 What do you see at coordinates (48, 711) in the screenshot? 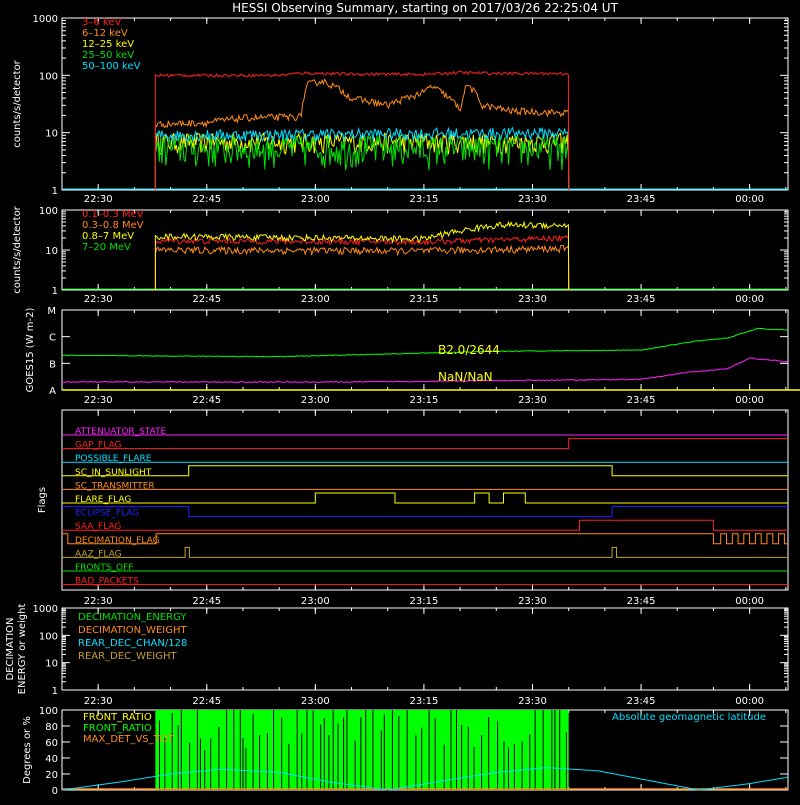
I see `y-tick-label: 100` at bounding box center [48, 711].